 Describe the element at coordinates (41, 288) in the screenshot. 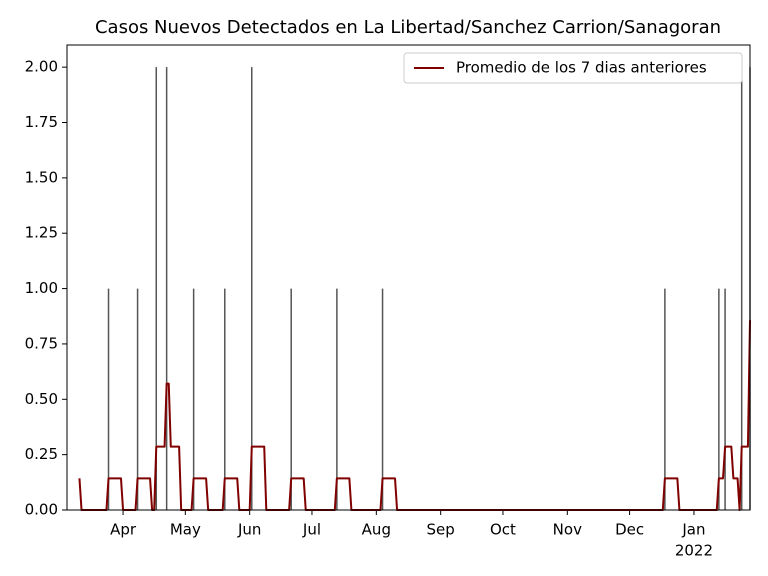

I see `y-tick-label: 1.00` at that location.